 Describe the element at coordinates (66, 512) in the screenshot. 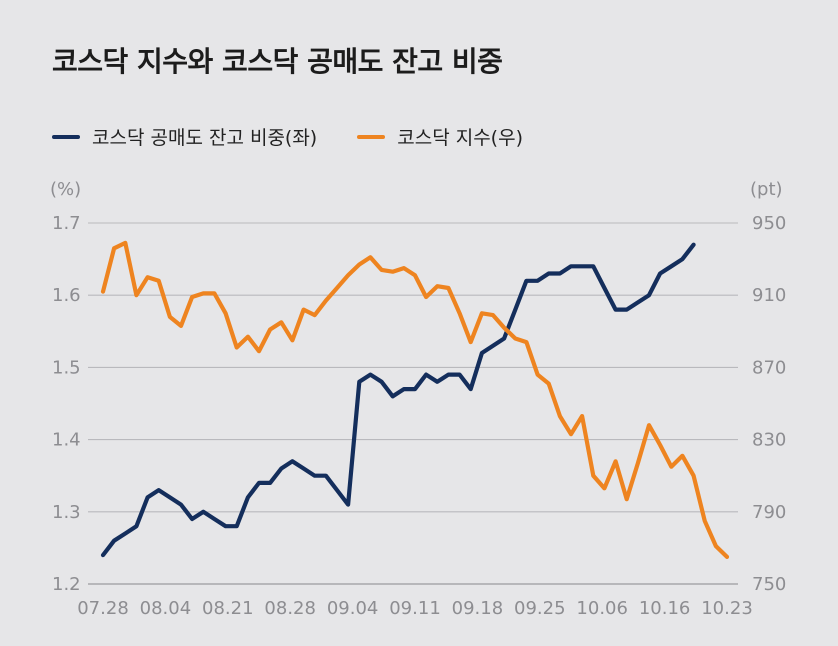

I see `left-tick-label: 1.3` at that location.